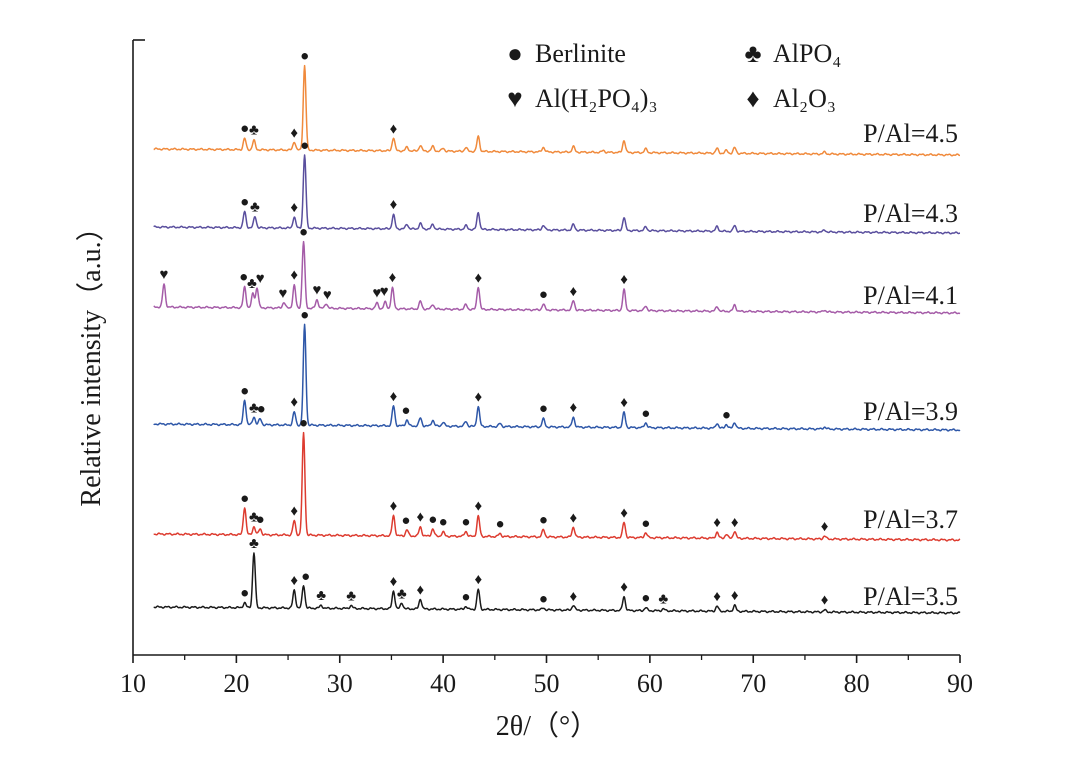 The width and height of the screenshot is (1070, 758). I want to click on series-P/Al=4.5: P/Al=4.5●● ♣ ♦ ♦, so click(557, 103).